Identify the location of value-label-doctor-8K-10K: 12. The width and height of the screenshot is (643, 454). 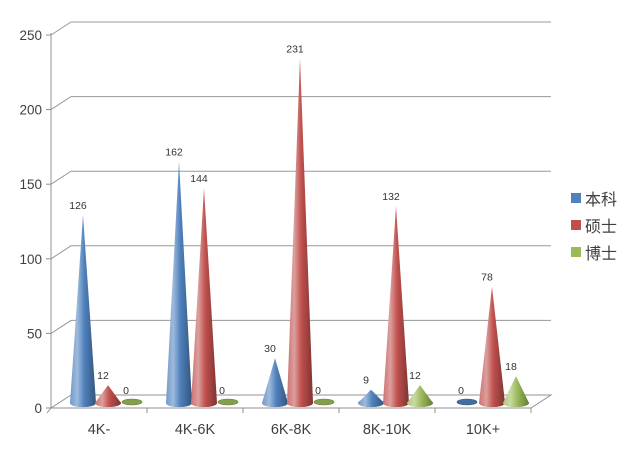
(415, 376).